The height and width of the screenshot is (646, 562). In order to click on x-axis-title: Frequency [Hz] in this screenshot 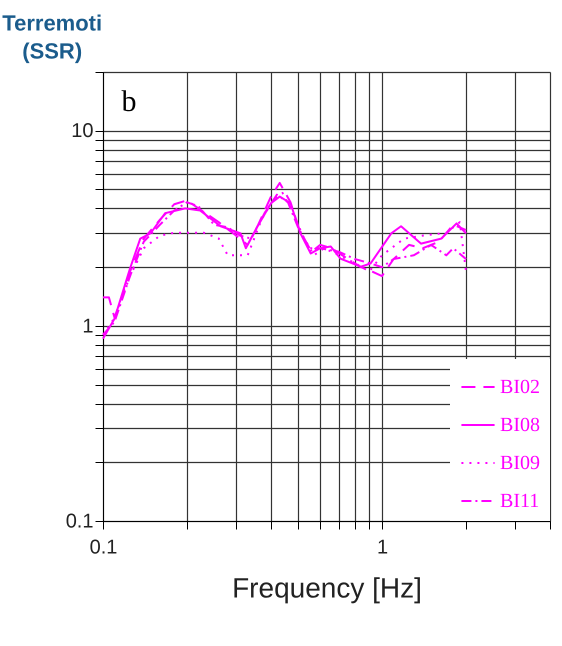, I will do `click(327, 588)`.